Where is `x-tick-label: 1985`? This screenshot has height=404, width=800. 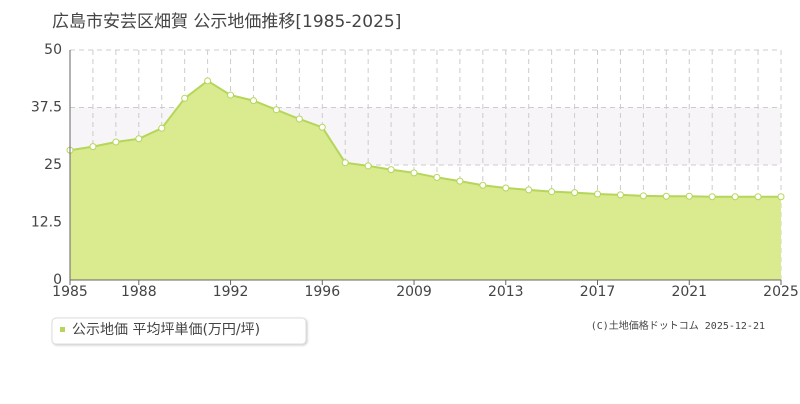 x-tick-label: 1985 is located at coordinates (70, 292).